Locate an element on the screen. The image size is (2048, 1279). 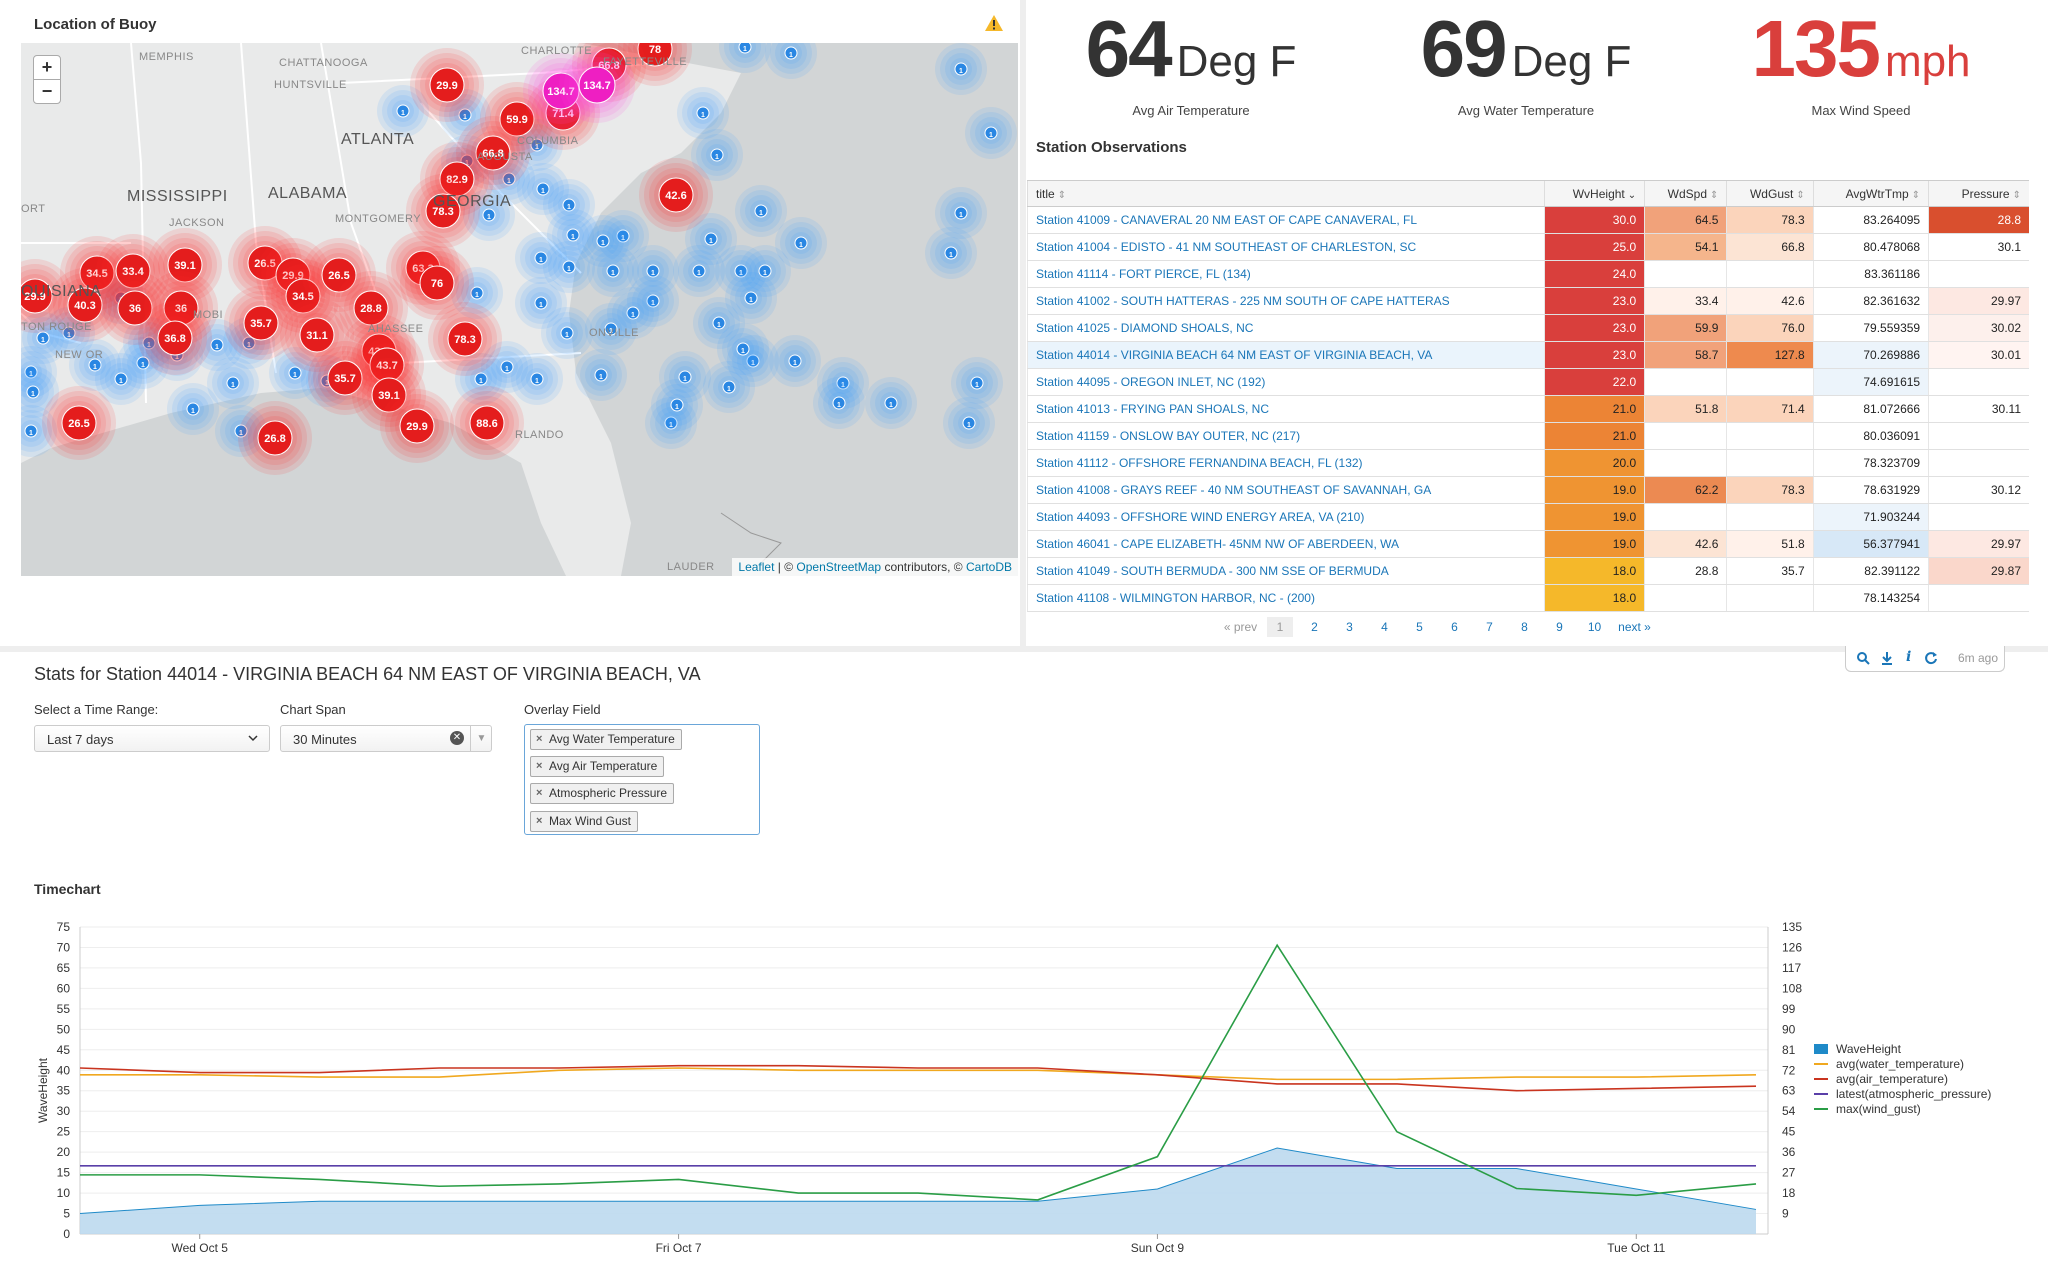
station-link: Station 41013 - FRYING PAN SHOALS, NC is located at coordinates (1286, 409).